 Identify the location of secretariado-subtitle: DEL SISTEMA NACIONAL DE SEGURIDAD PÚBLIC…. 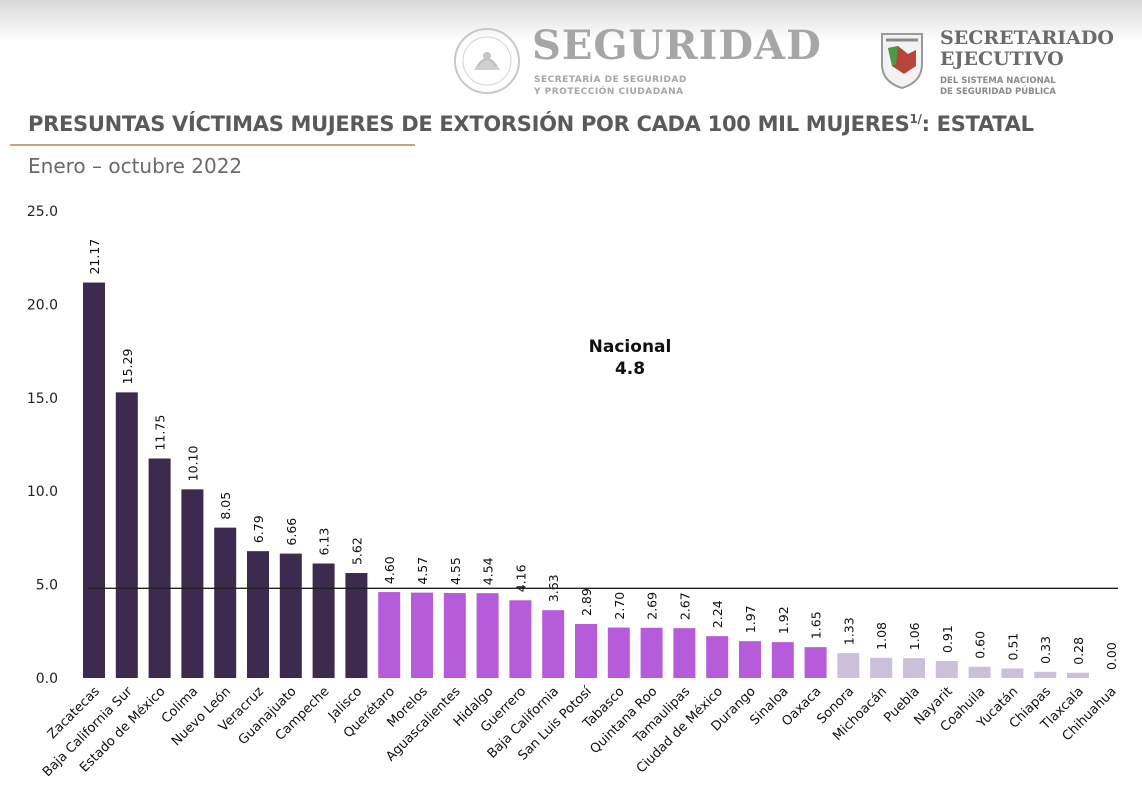
(998, 87).